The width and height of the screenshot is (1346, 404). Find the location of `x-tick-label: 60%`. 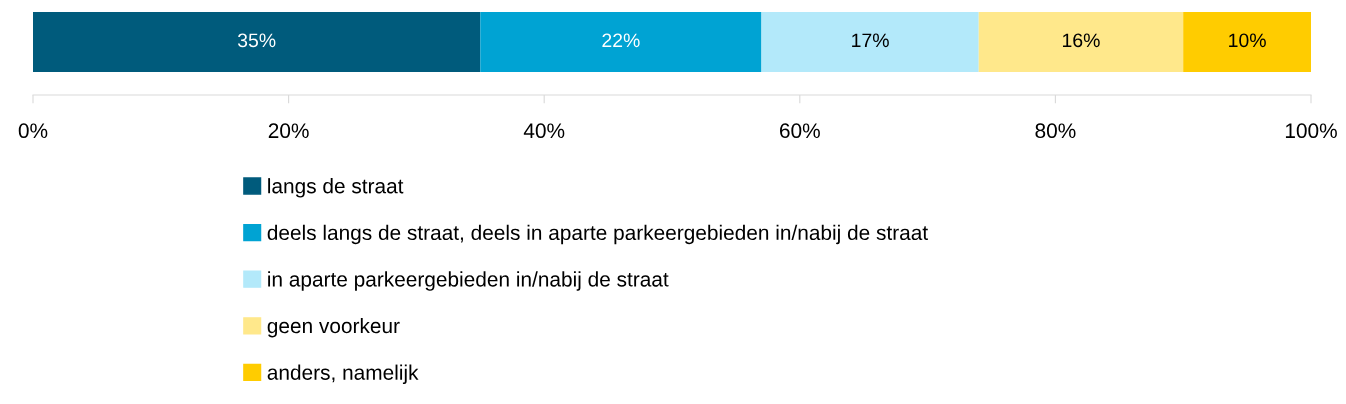

x-tick-label: 60% is located at coordinates (800, 131).